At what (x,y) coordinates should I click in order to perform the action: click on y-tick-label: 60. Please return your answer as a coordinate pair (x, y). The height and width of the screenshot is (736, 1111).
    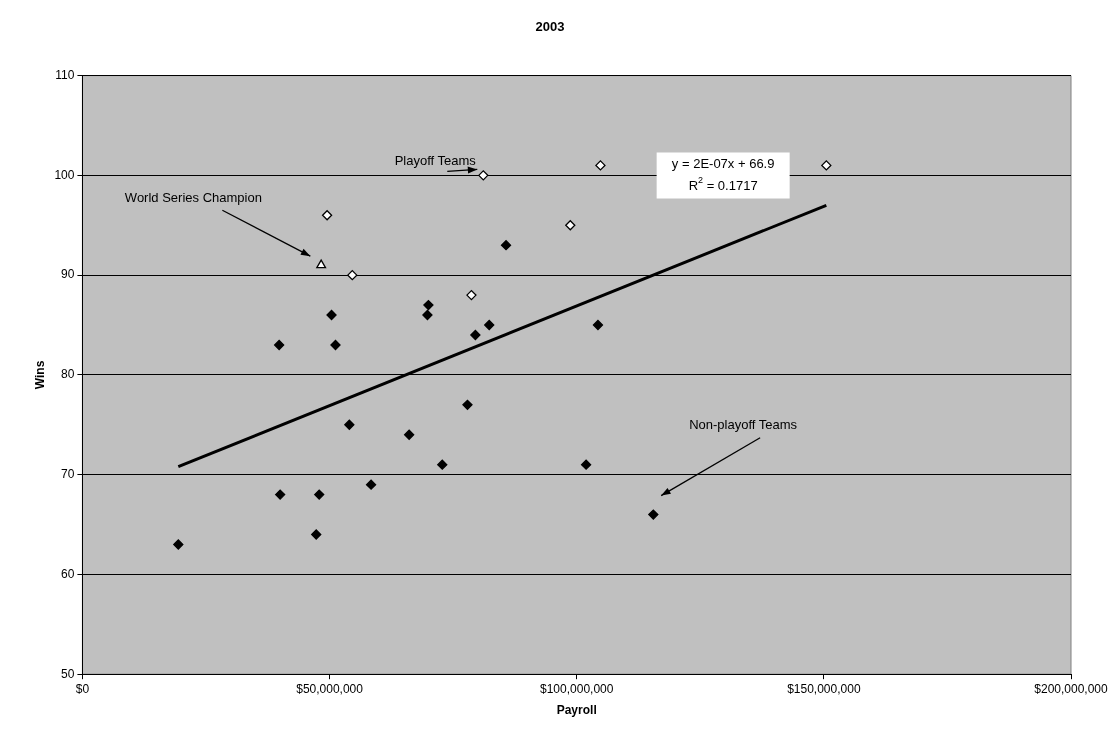
    Looking at the image, I should click on (68, 573).